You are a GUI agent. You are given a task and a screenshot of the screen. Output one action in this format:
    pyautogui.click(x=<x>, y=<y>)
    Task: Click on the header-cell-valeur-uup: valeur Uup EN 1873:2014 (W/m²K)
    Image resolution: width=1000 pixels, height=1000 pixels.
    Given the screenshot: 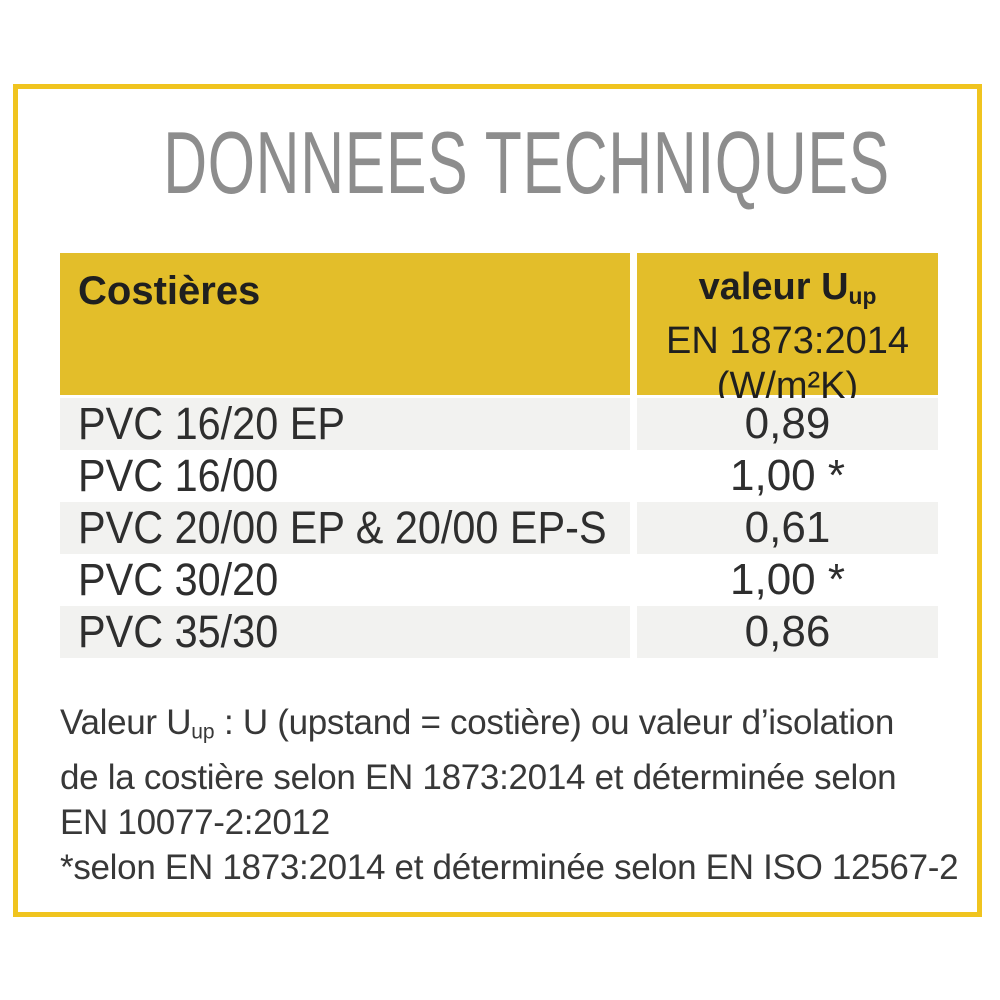 What is the action you would take?
    pyautogui.click(x=787, y=330)
    